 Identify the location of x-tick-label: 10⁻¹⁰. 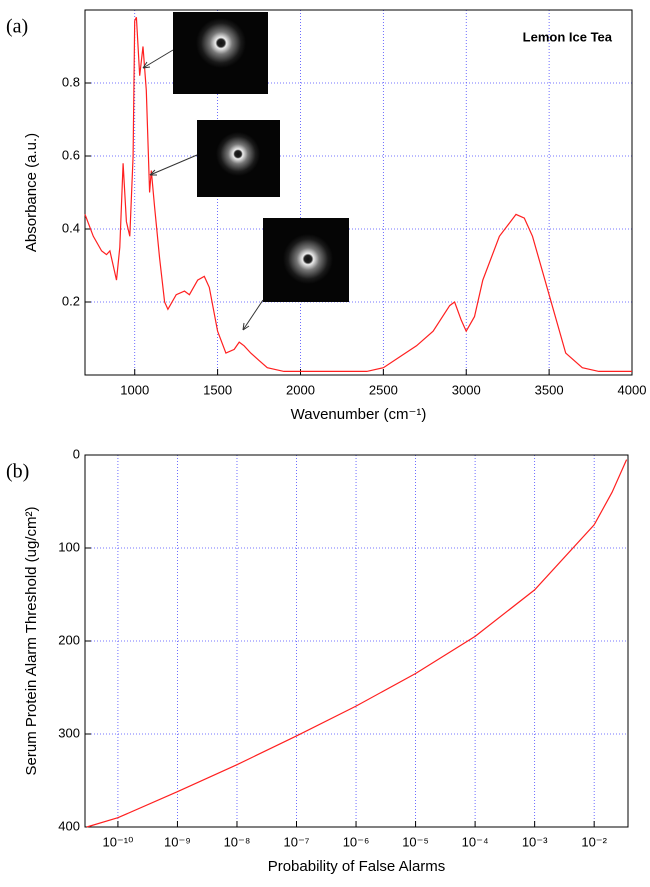
(117, 841).